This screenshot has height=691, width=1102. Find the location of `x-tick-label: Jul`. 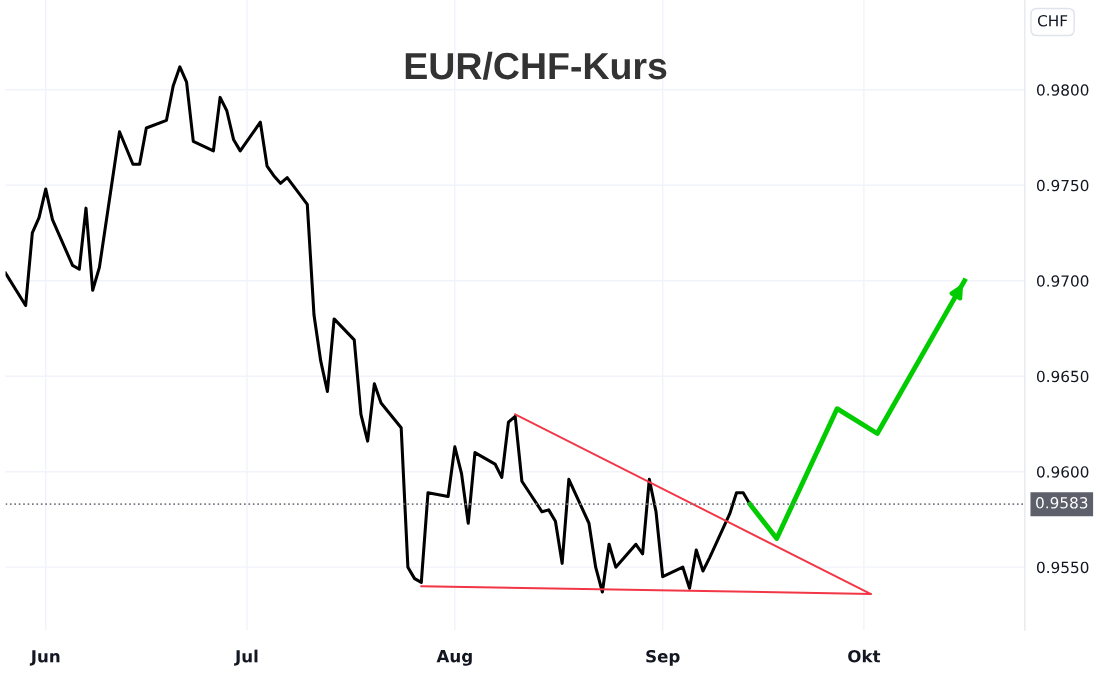

x-tick-label: Jul is located at coordinates (246, 657).